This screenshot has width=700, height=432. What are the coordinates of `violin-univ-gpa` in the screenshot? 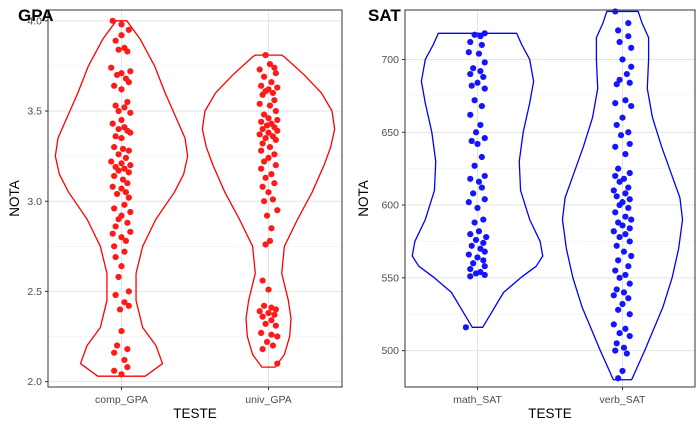 It's located at (268, 211).